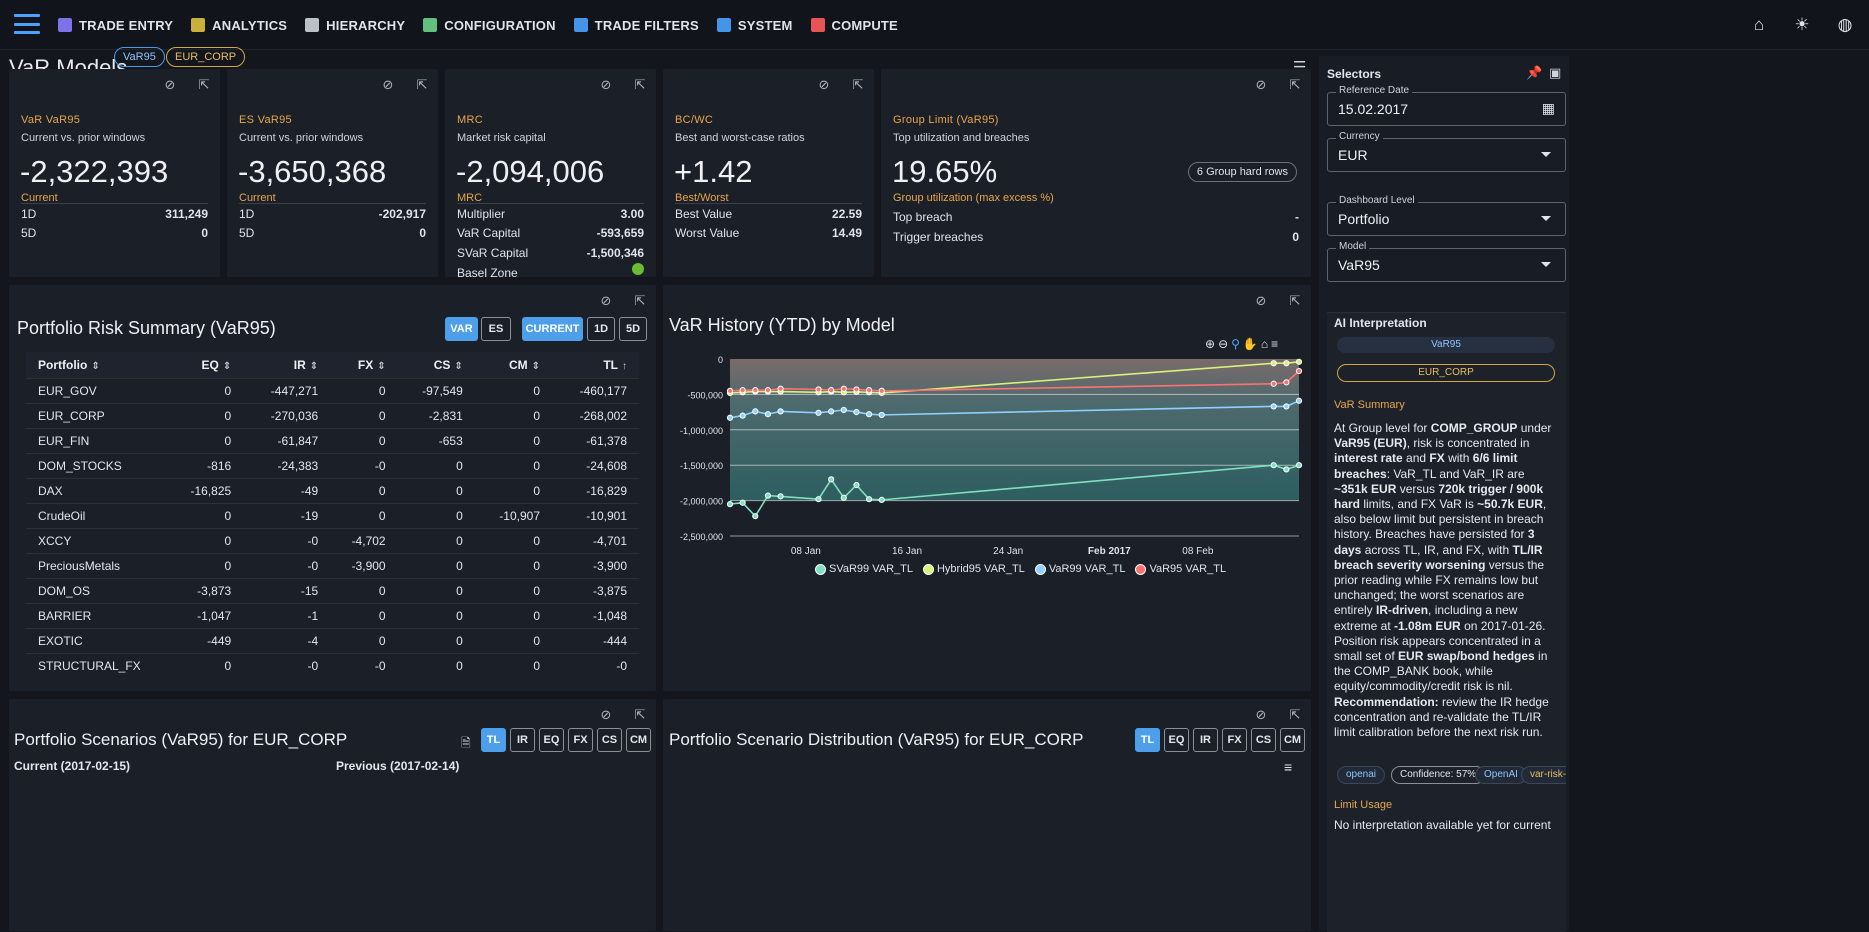 The height and width of the screenshot is (932, 1869). I want to click on distribution-toggle-fx: FX, so click(1234, 740).